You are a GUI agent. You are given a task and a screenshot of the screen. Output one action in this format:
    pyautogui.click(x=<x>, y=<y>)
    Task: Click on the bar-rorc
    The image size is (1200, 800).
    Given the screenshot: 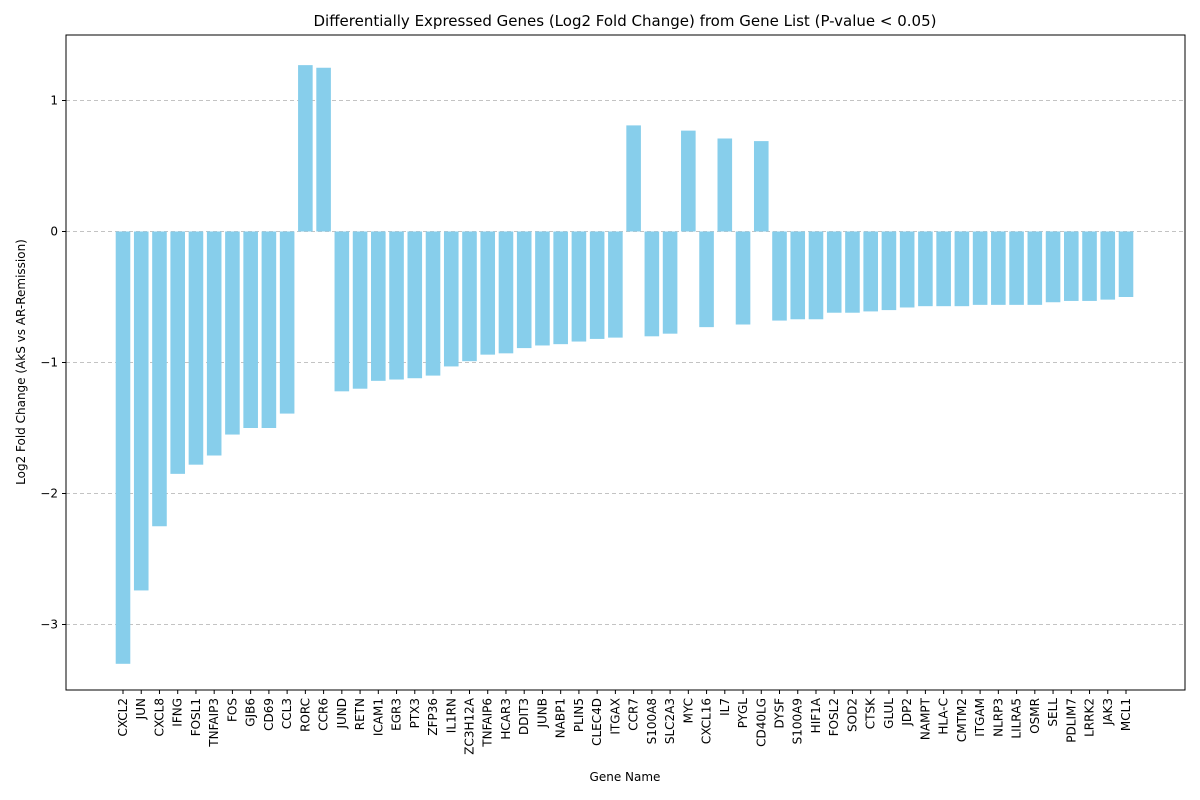 What is the action you would take?
    pyautogui.click(x=305, y=148)
    